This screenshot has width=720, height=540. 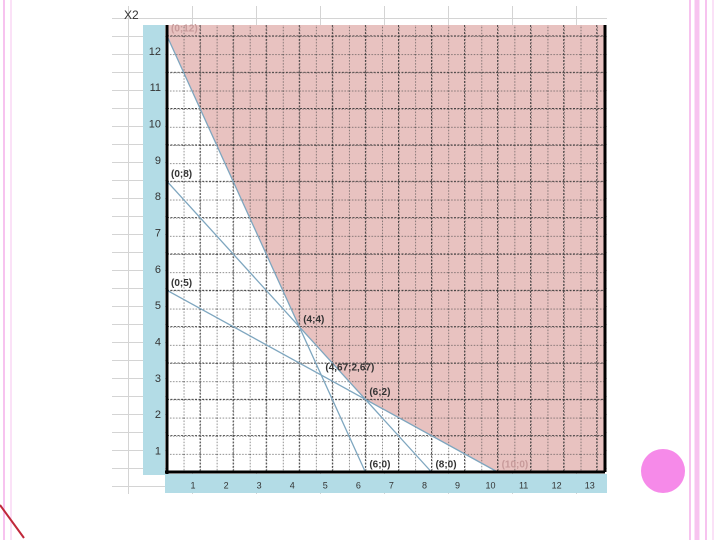 I want to click on y-tick-label: 7, so click(x=158, y=234).